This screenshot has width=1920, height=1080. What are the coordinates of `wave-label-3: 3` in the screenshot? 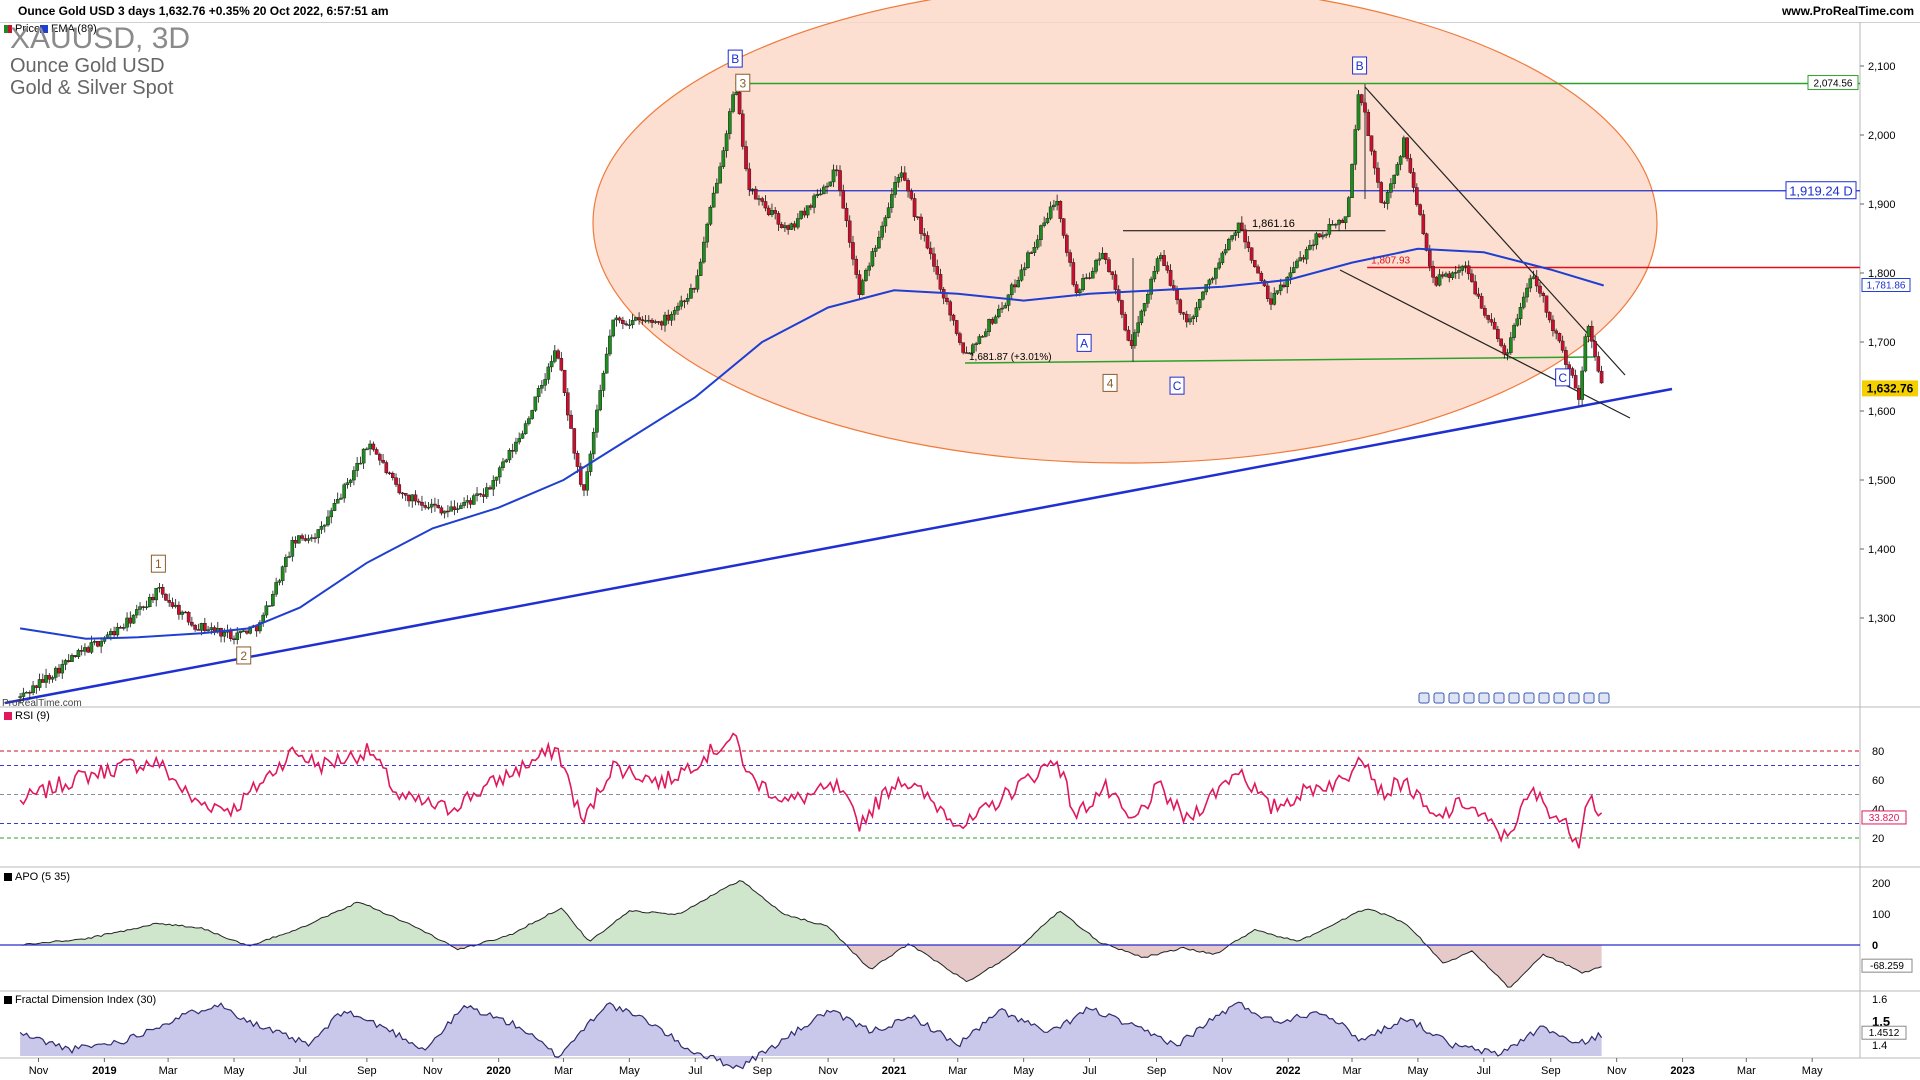 It's located at (742, 83).